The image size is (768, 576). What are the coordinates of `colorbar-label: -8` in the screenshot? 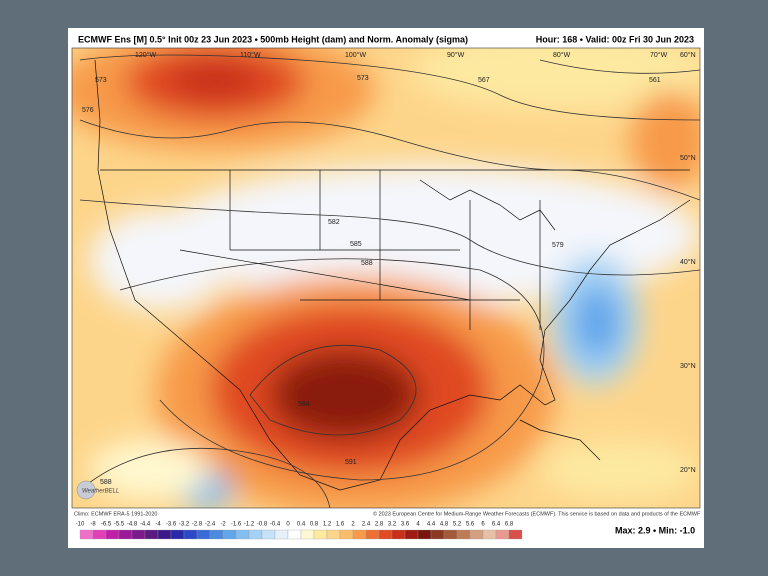 It's located at (93, 525).